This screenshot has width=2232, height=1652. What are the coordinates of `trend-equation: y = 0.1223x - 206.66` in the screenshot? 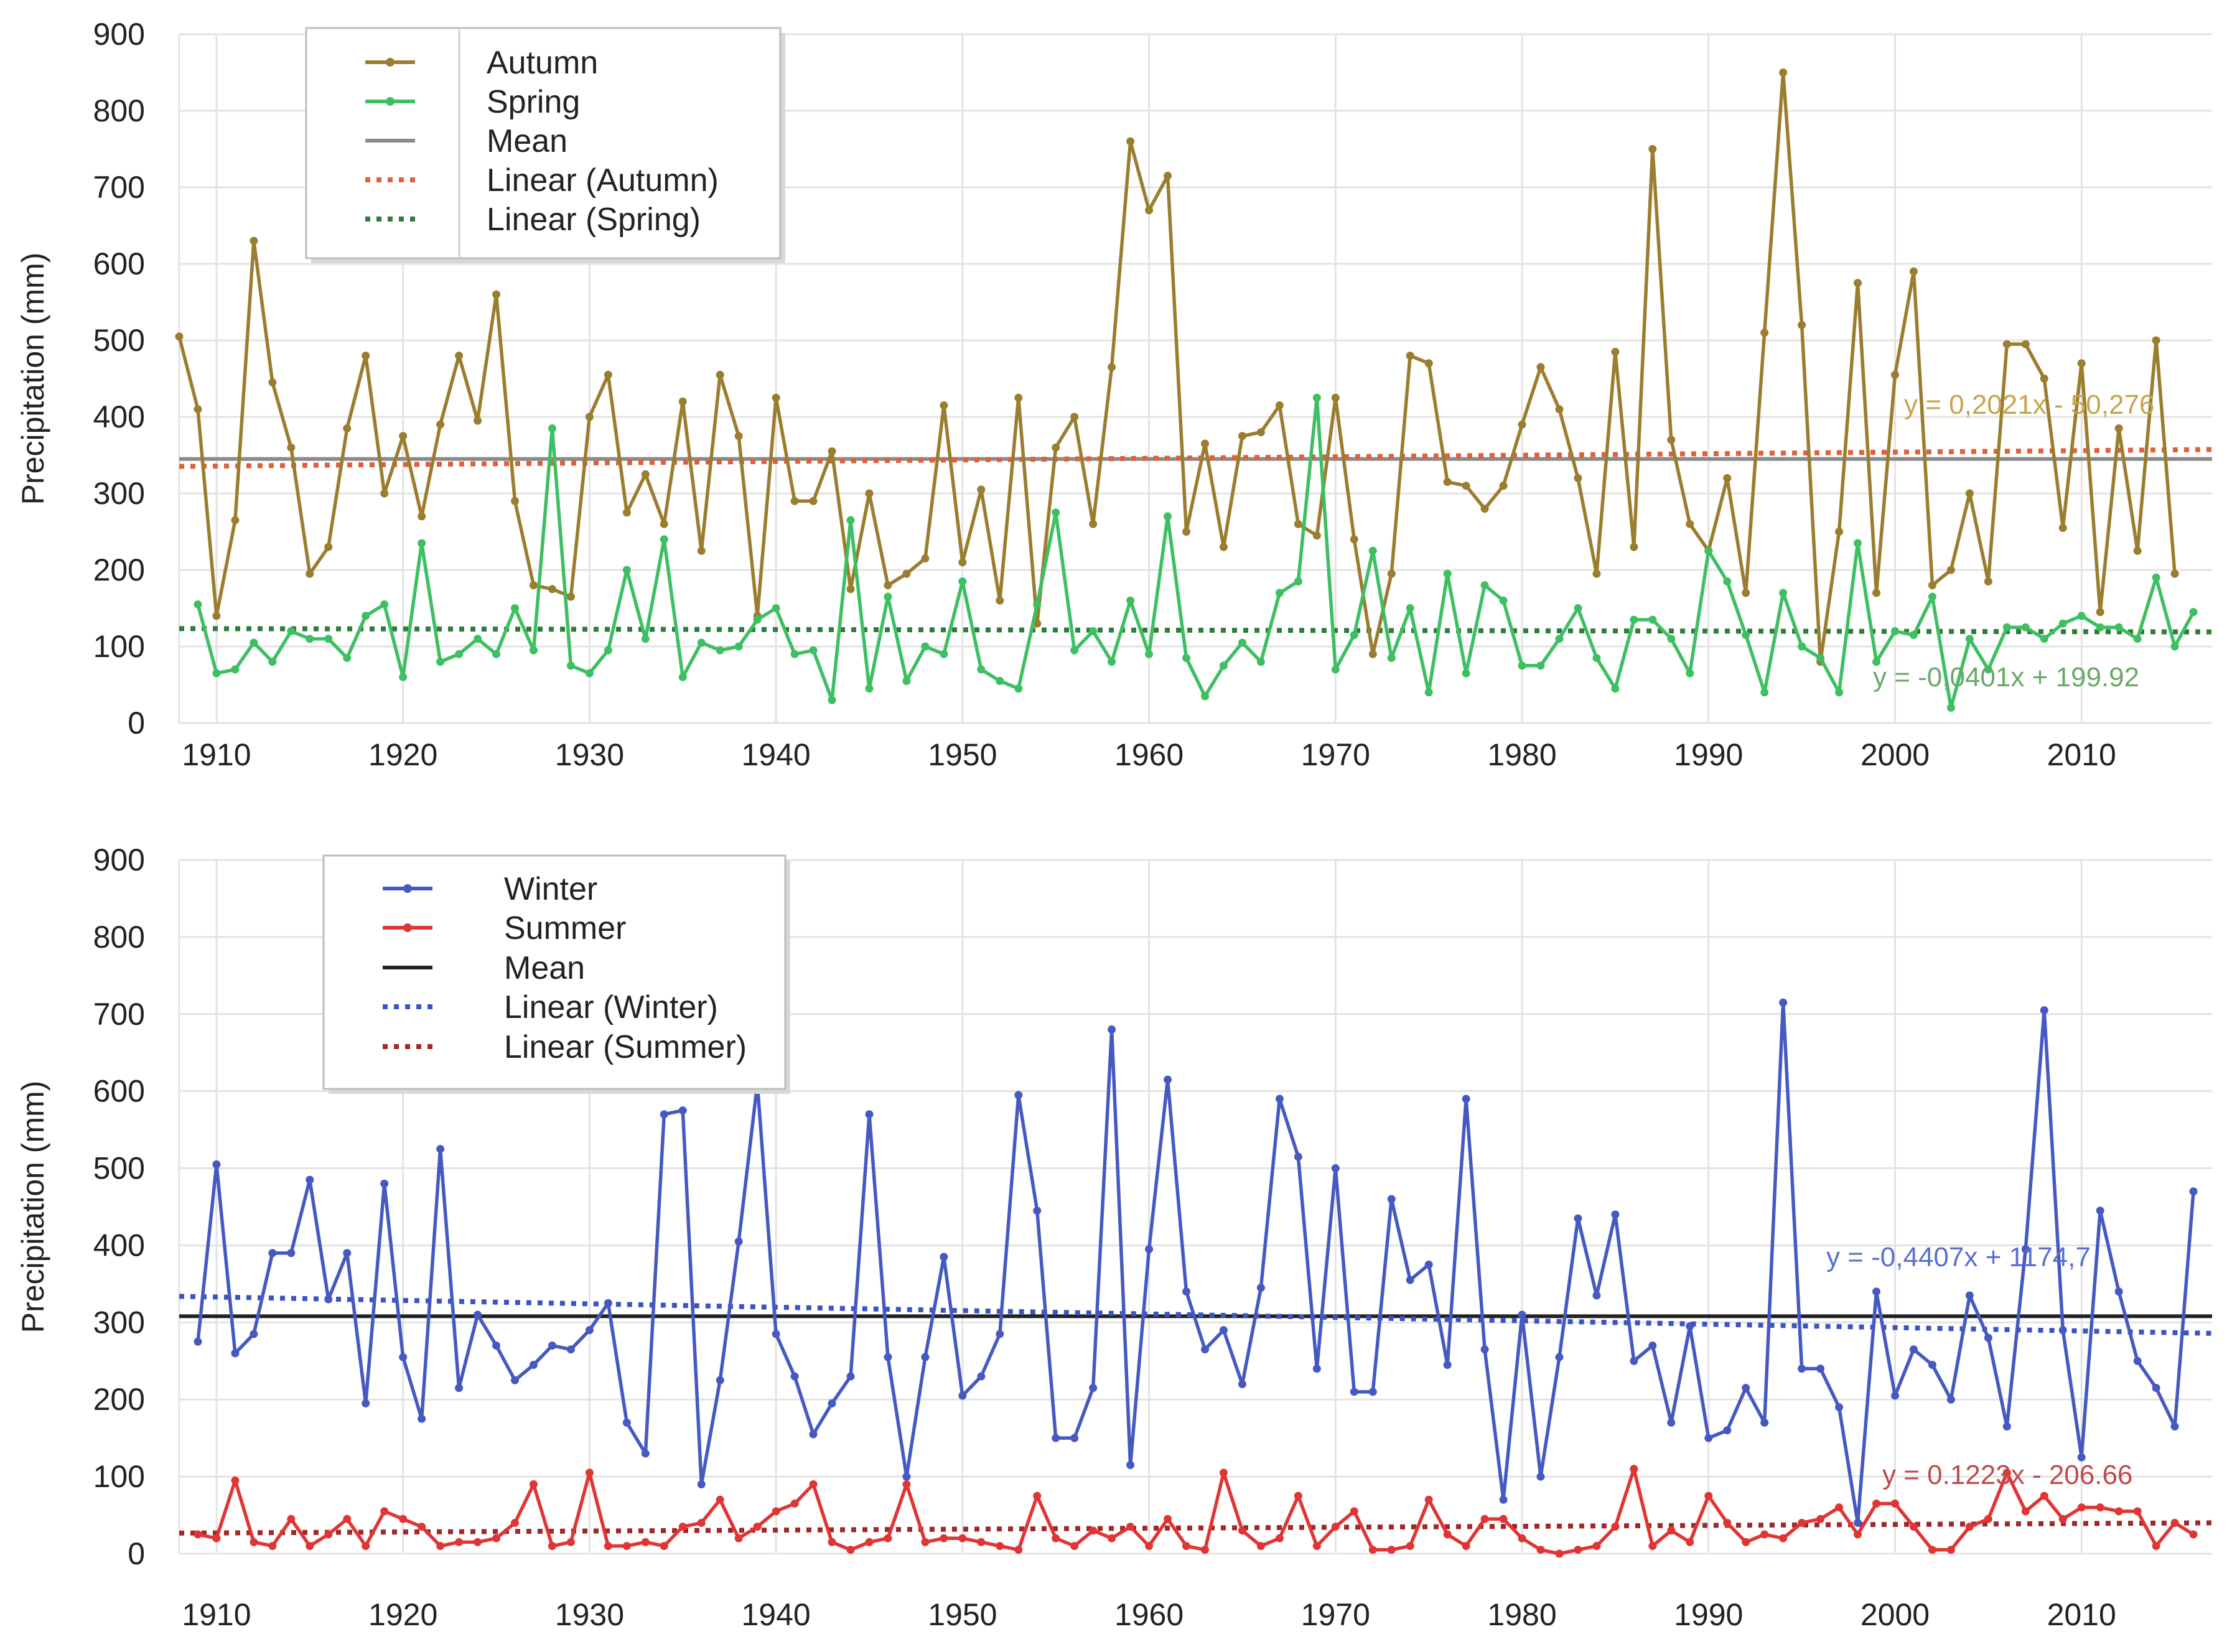 It's located at (2007, 1475).